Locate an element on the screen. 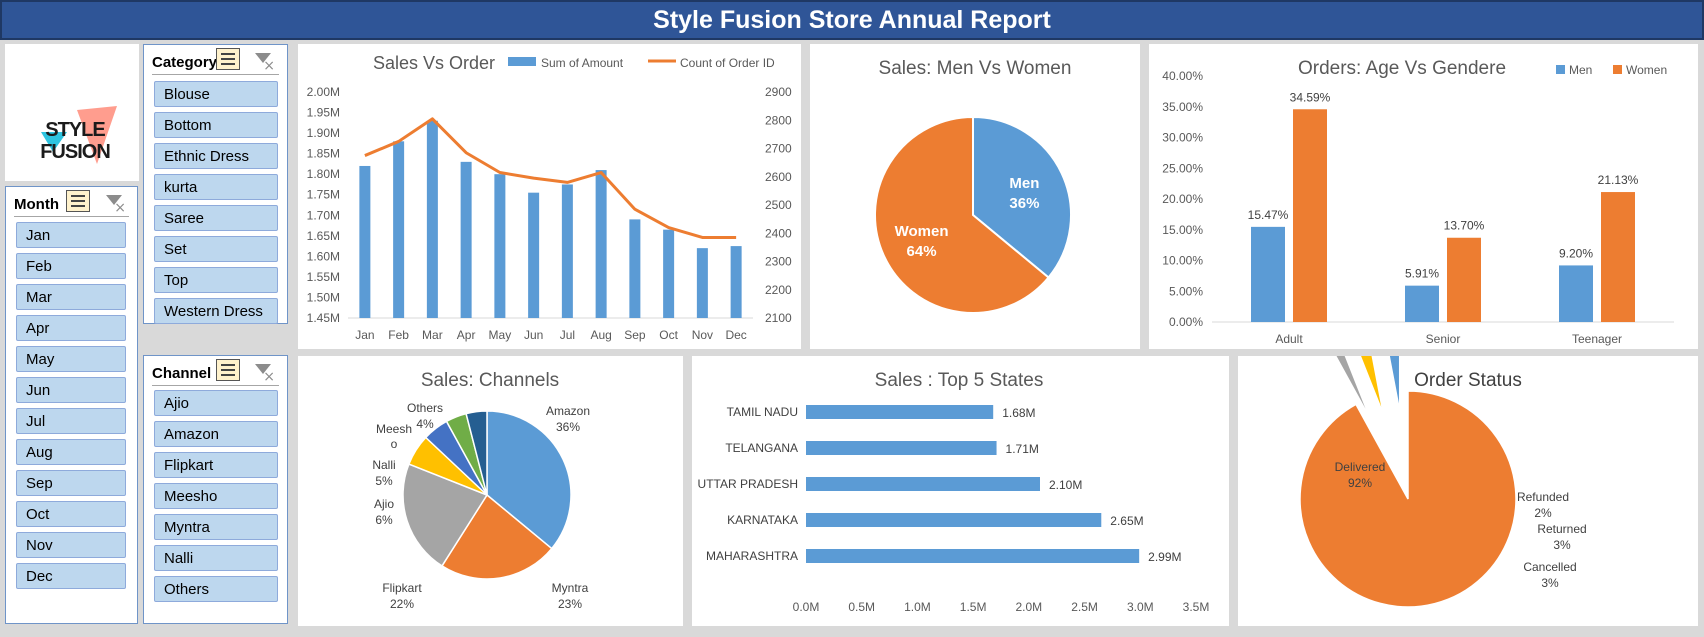 The width and height of the screenshot is (1704, 637). slicer-item-meesho: Meesho is located at coordinates (216, 496).